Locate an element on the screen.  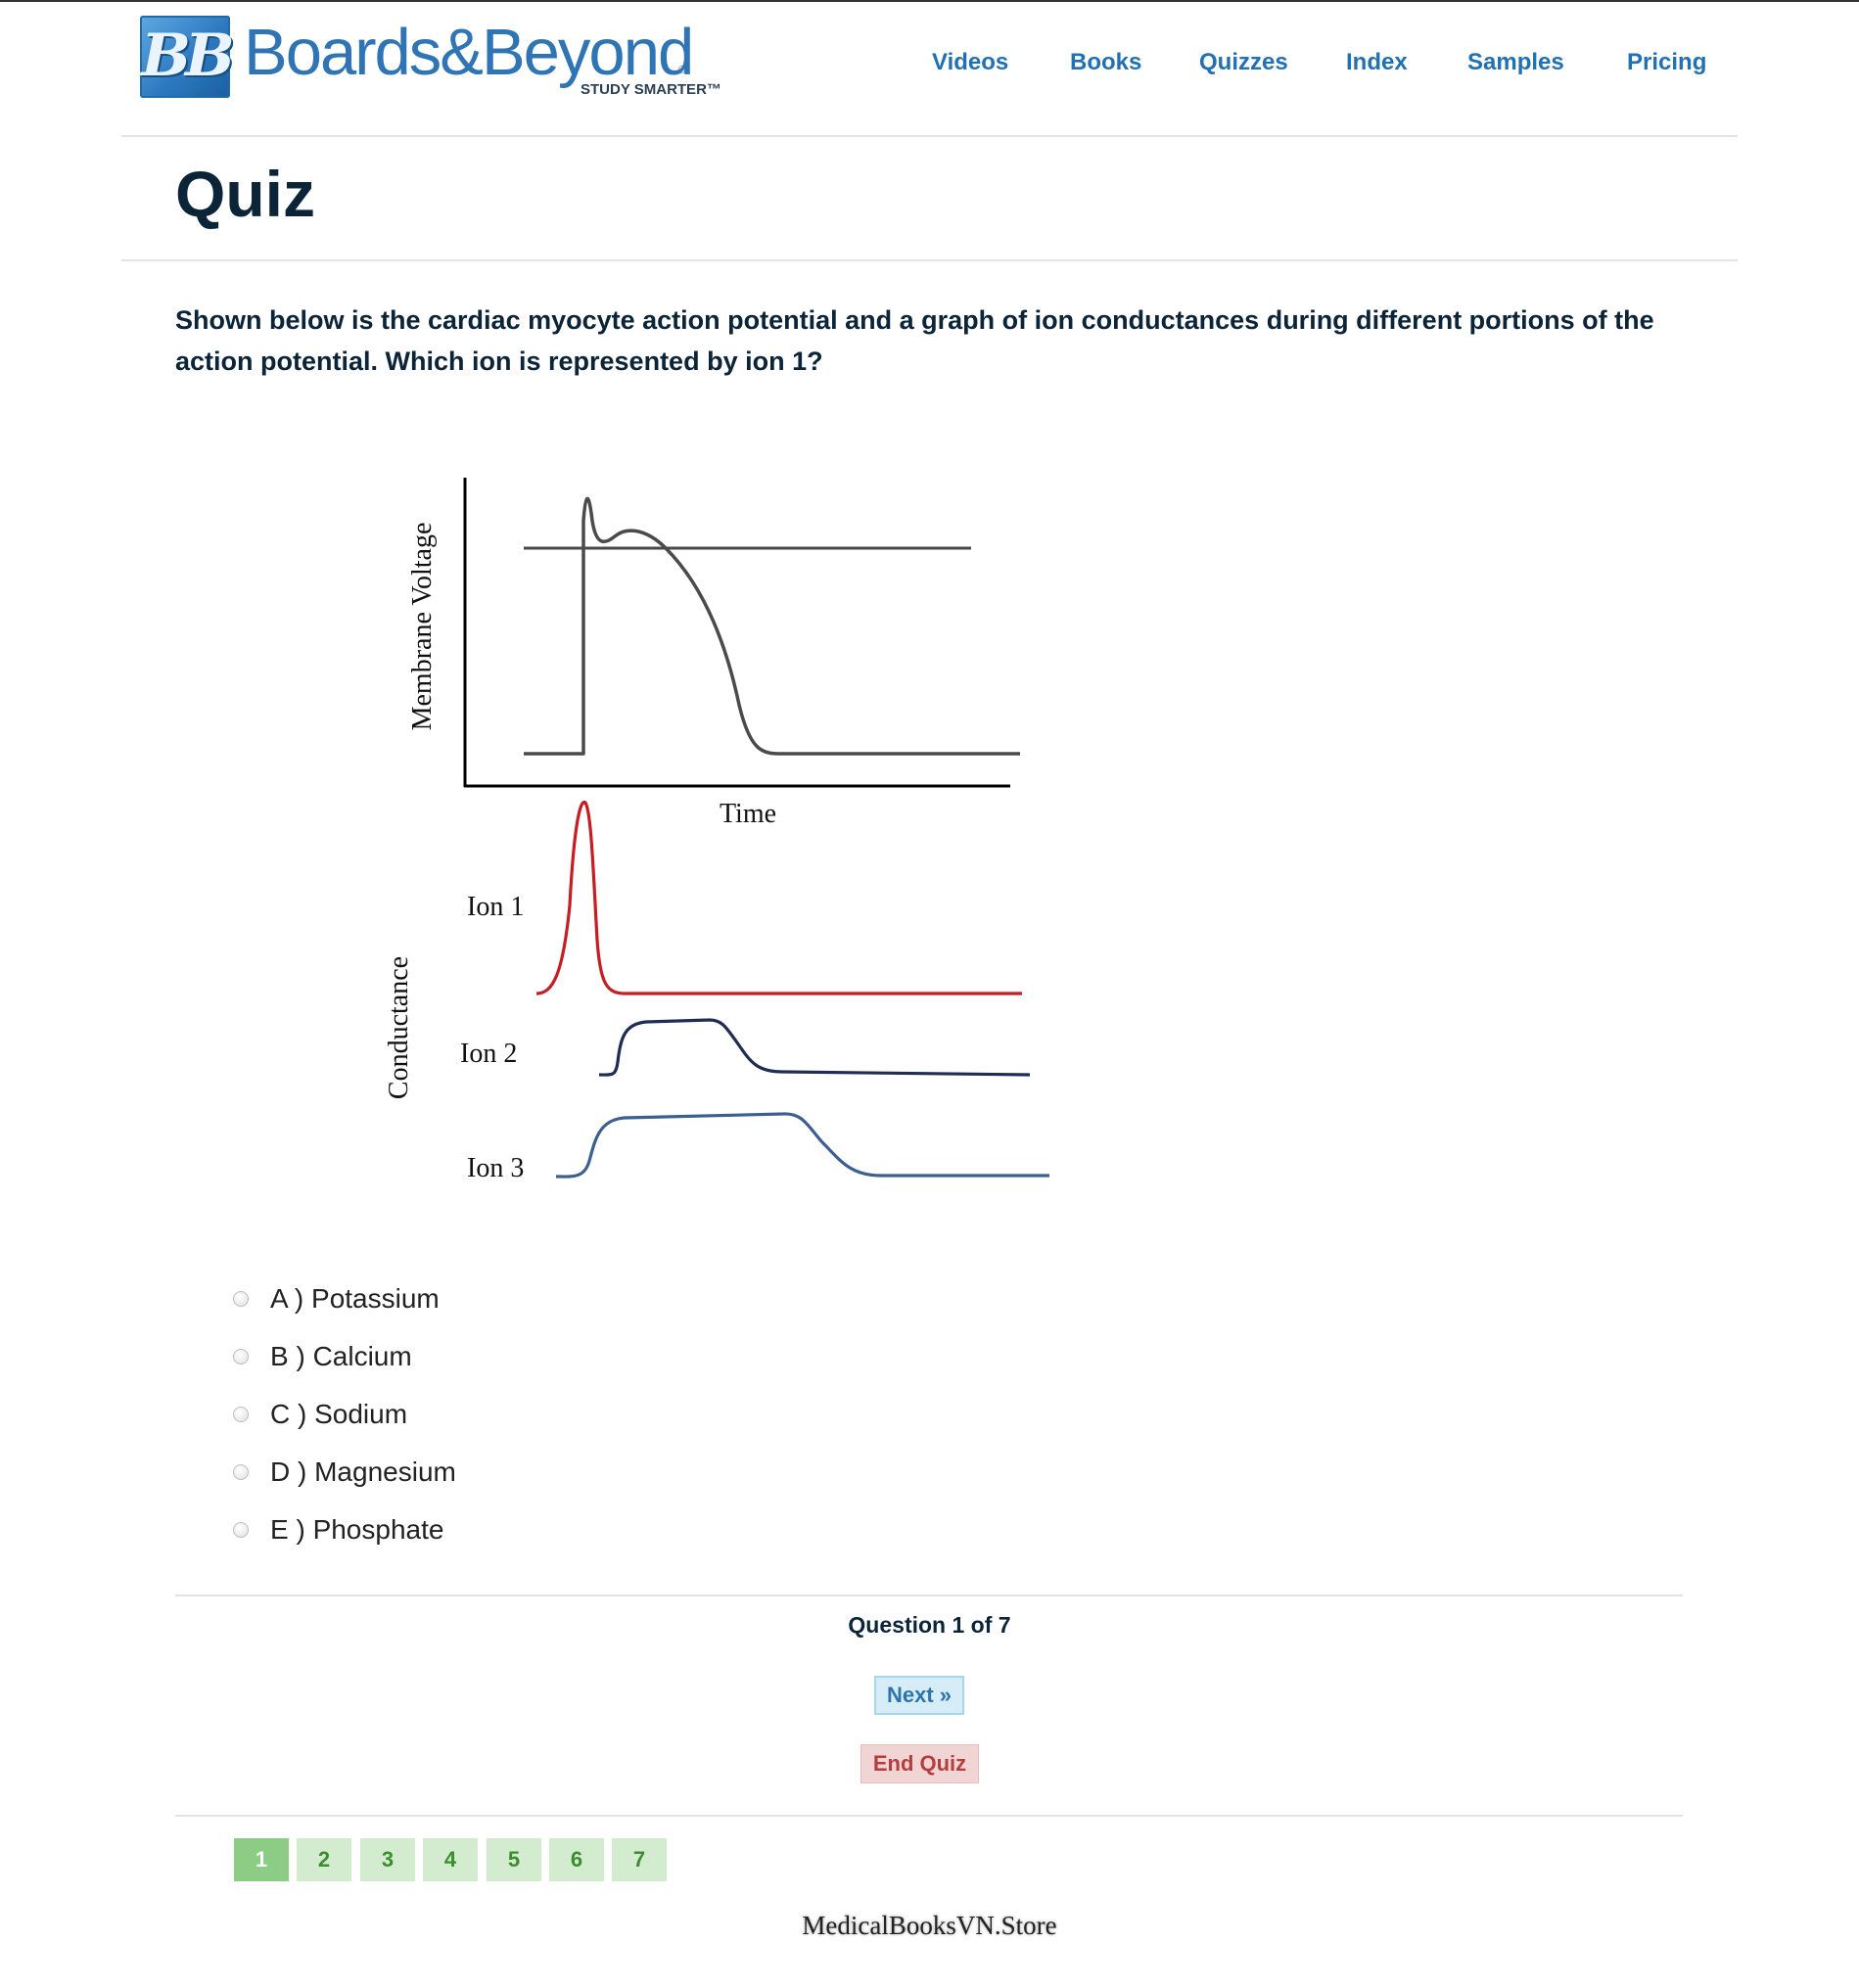
divider-top is located at coordinates (929, 1595).